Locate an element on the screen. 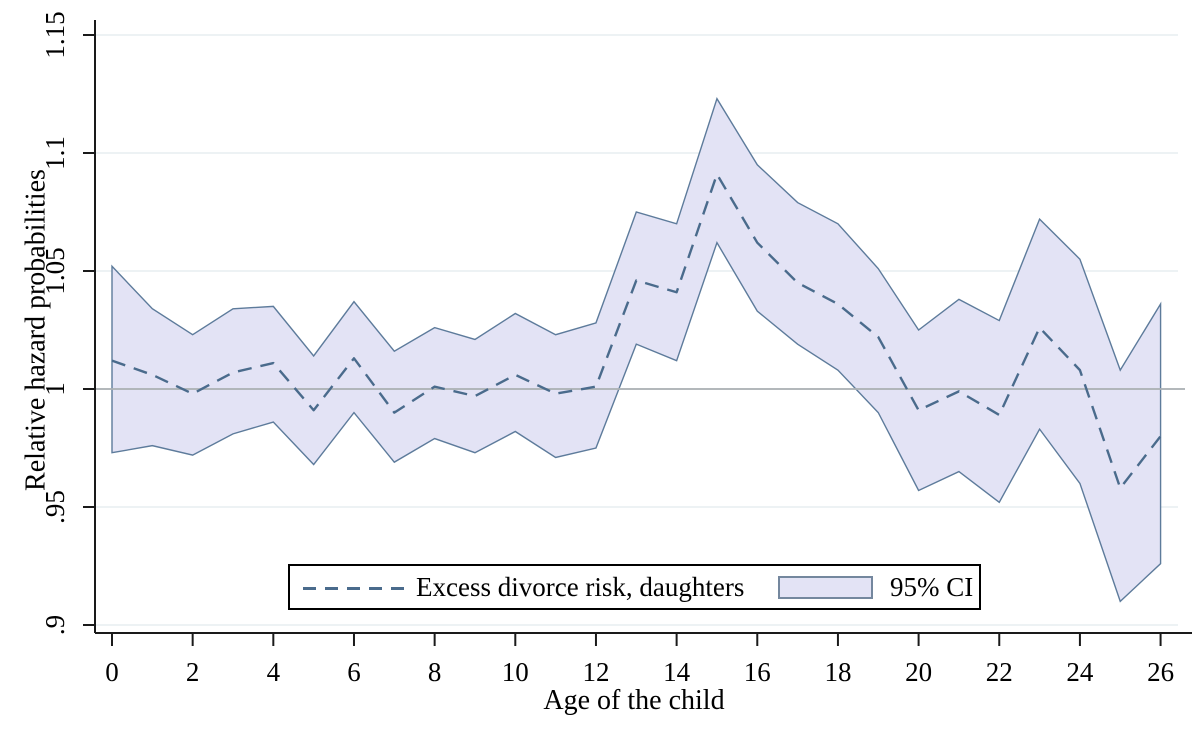  y-tick-label: .95 is located at coordinates (55, 507).